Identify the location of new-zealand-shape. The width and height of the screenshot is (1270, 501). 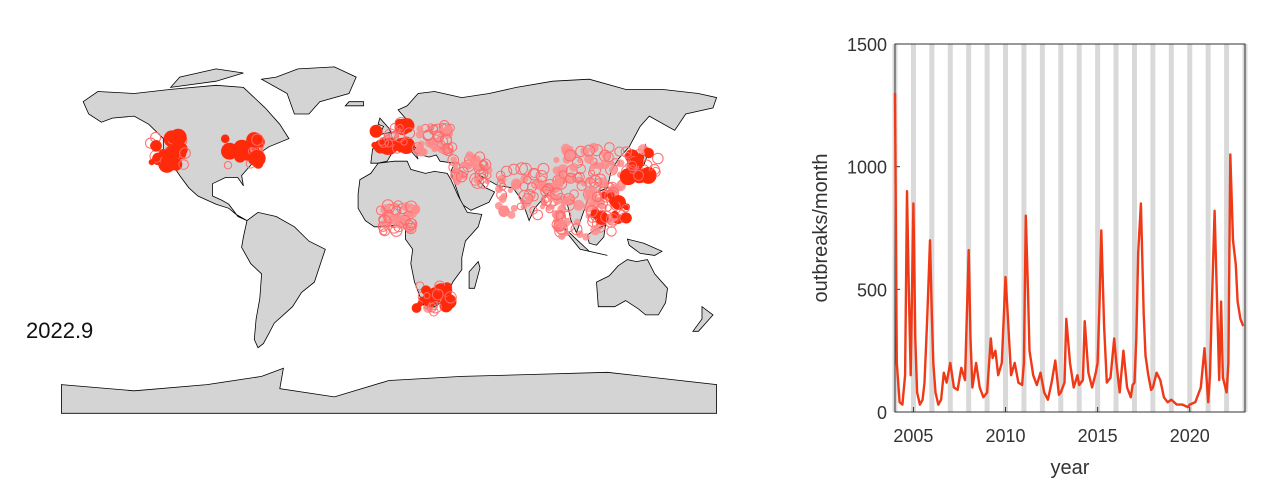
(703, 318).